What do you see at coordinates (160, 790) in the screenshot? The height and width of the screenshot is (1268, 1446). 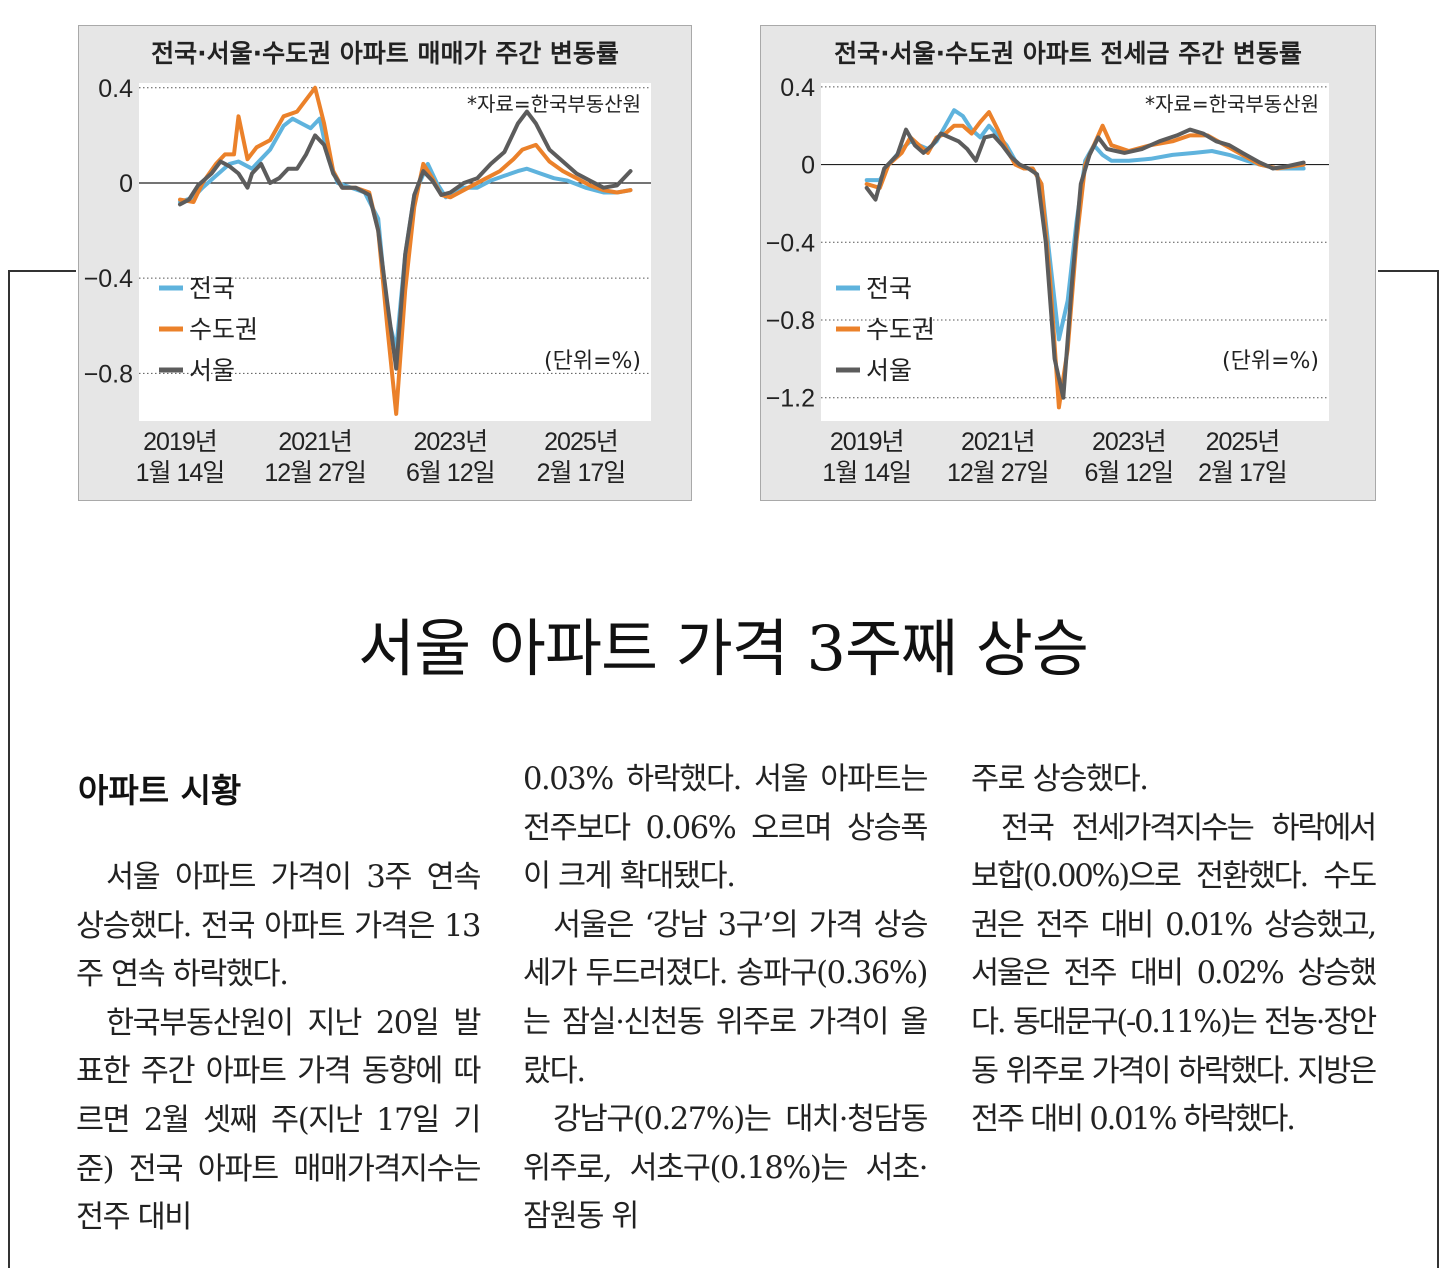 I see `section-title: 아파트 시황` at bounding box center [160, 790].